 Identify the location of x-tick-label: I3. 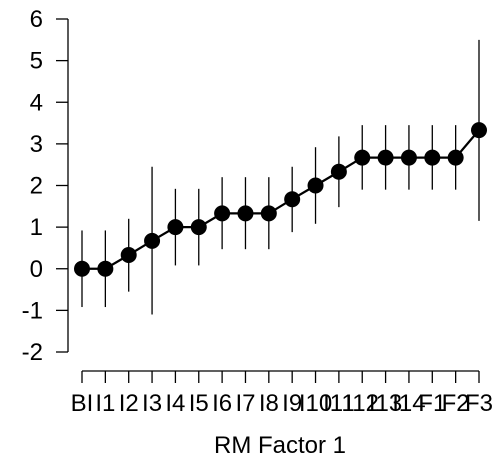
(152, 403).